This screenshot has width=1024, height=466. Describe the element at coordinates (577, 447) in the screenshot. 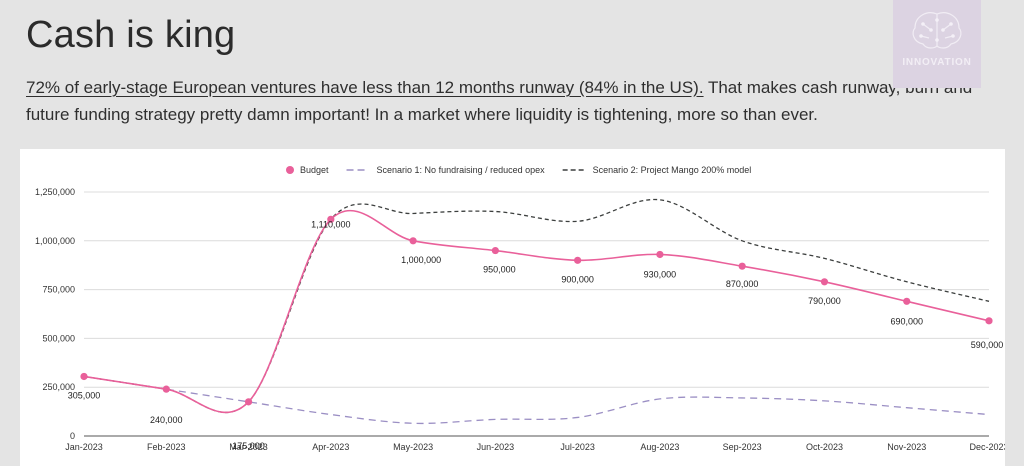

I see `x-tick-label: Jul-2023` at that location.